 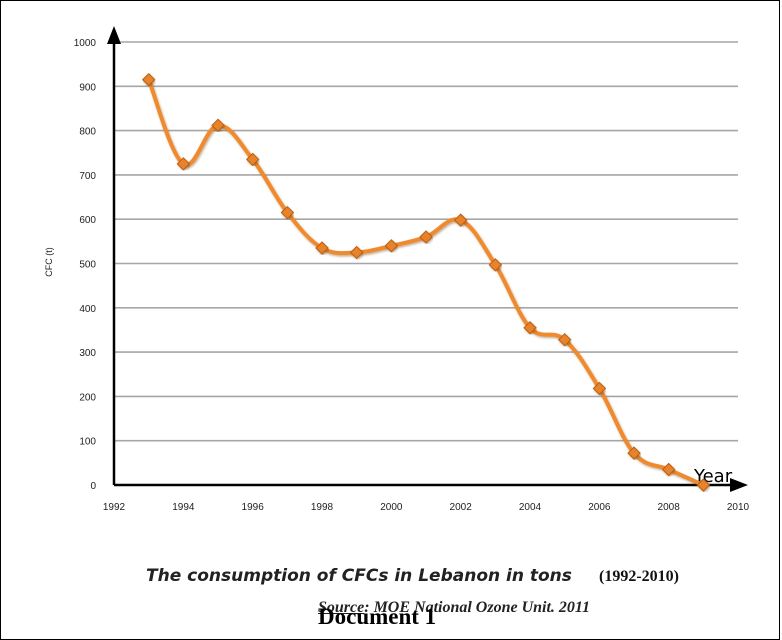 What do you see at coordinates (391, 246) in the screenshot?
I see `data-point-2000` at bounding box center [391, 246].